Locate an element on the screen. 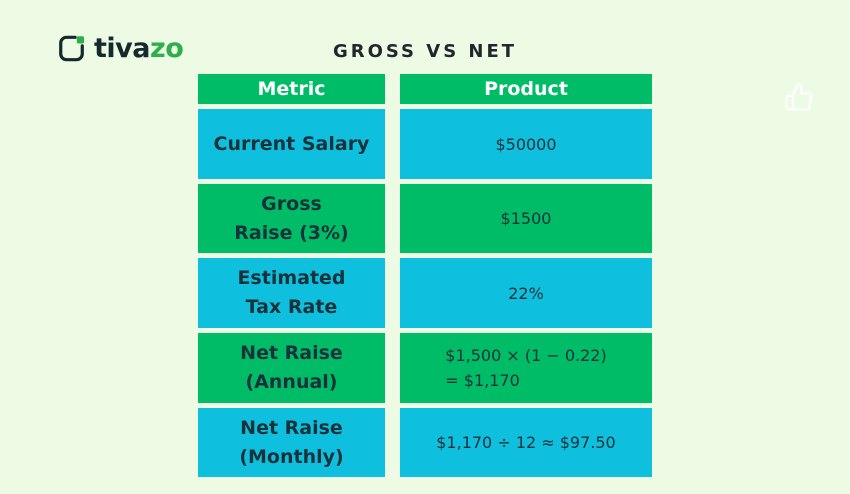 This screenshot has width=850, height=494. brand-suffix: zo is located at coordinates (166, 48).